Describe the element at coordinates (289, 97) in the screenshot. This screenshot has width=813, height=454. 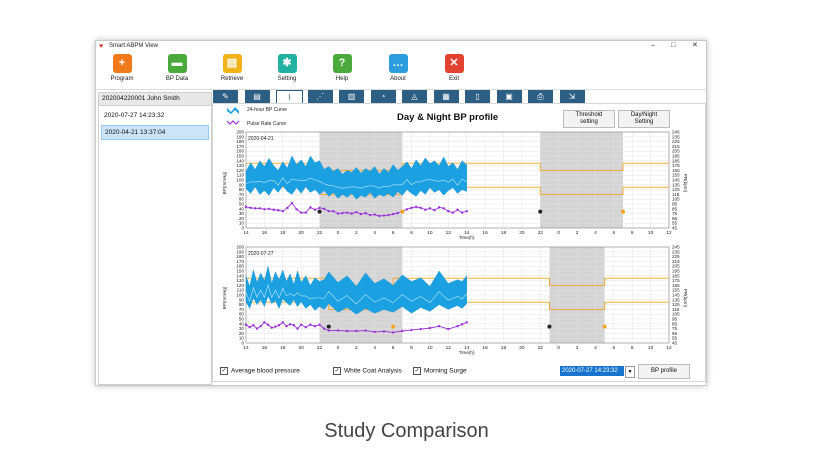
I see `tab-line-chart-icon: ⌇` at that location.